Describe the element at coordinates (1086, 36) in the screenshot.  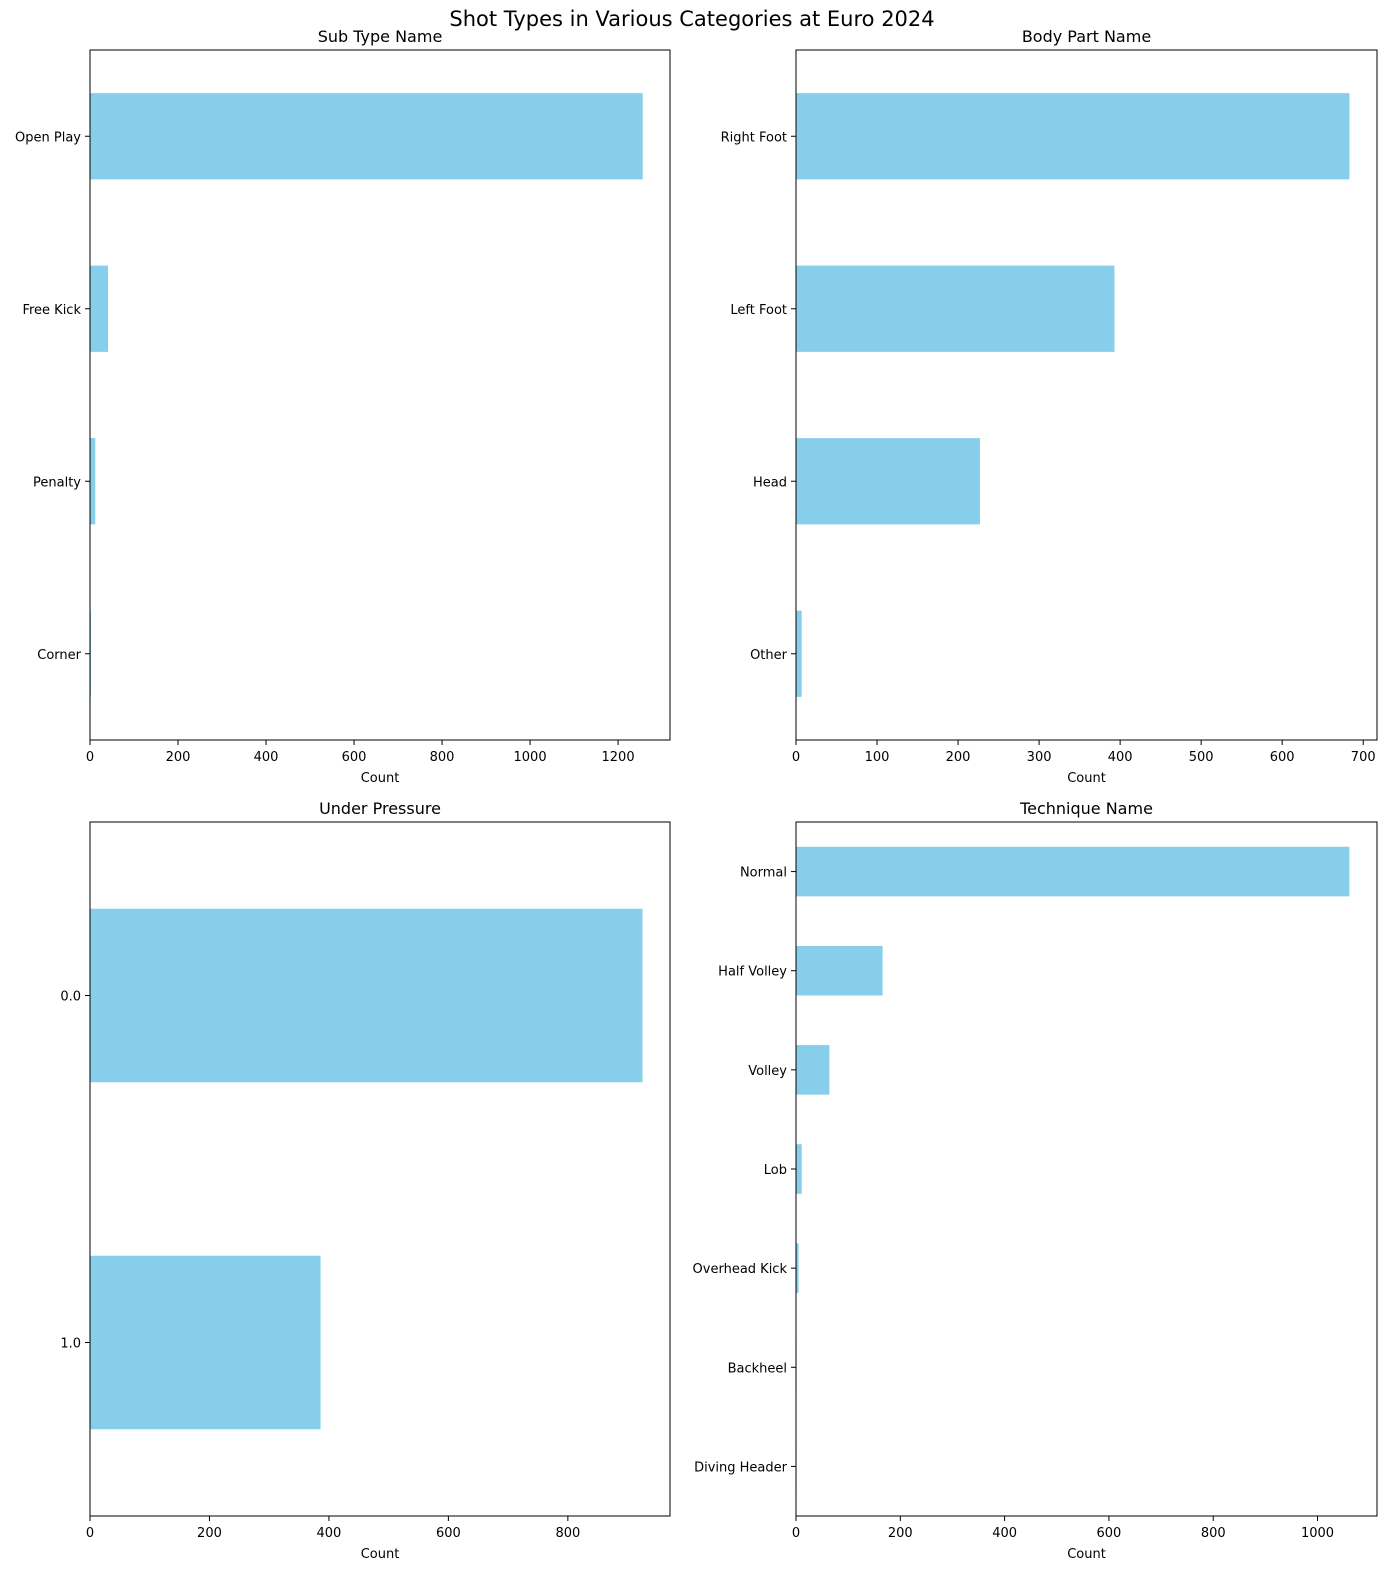
I see `panel-body-part-name-title: Body Part Name` at that location.